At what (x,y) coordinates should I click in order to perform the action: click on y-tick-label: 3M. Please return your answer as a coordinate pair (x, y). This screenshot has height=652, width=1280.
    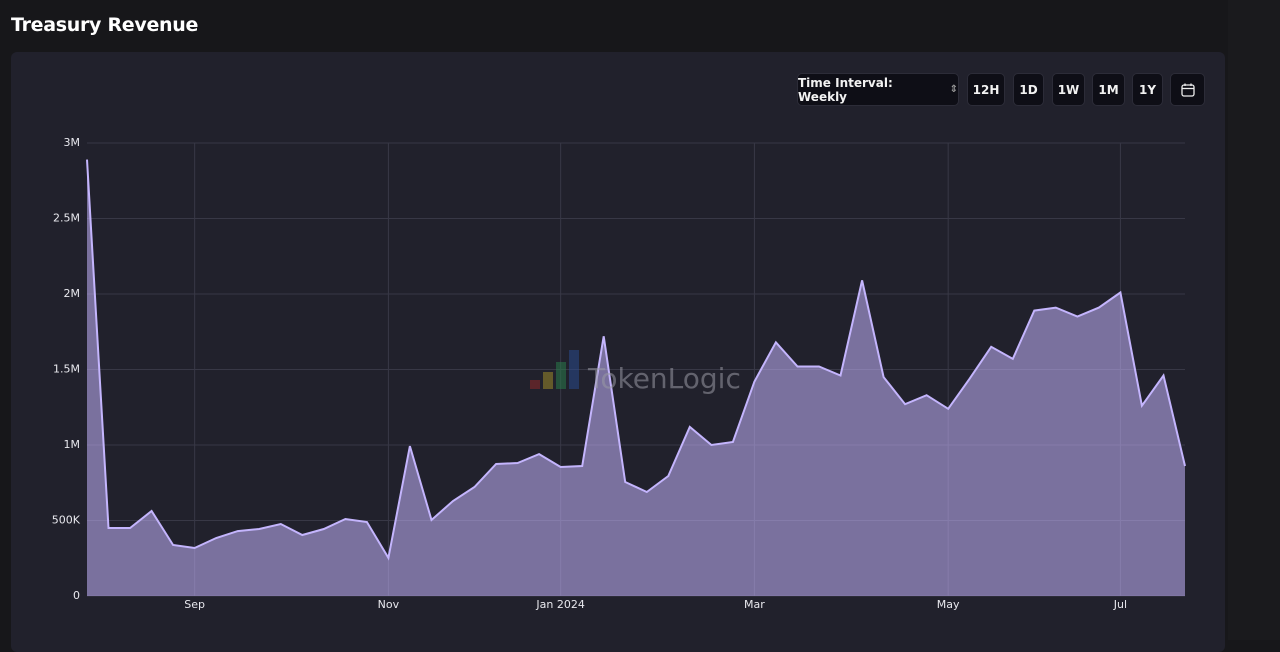
    Looking at the image, I should click on (72, 142).